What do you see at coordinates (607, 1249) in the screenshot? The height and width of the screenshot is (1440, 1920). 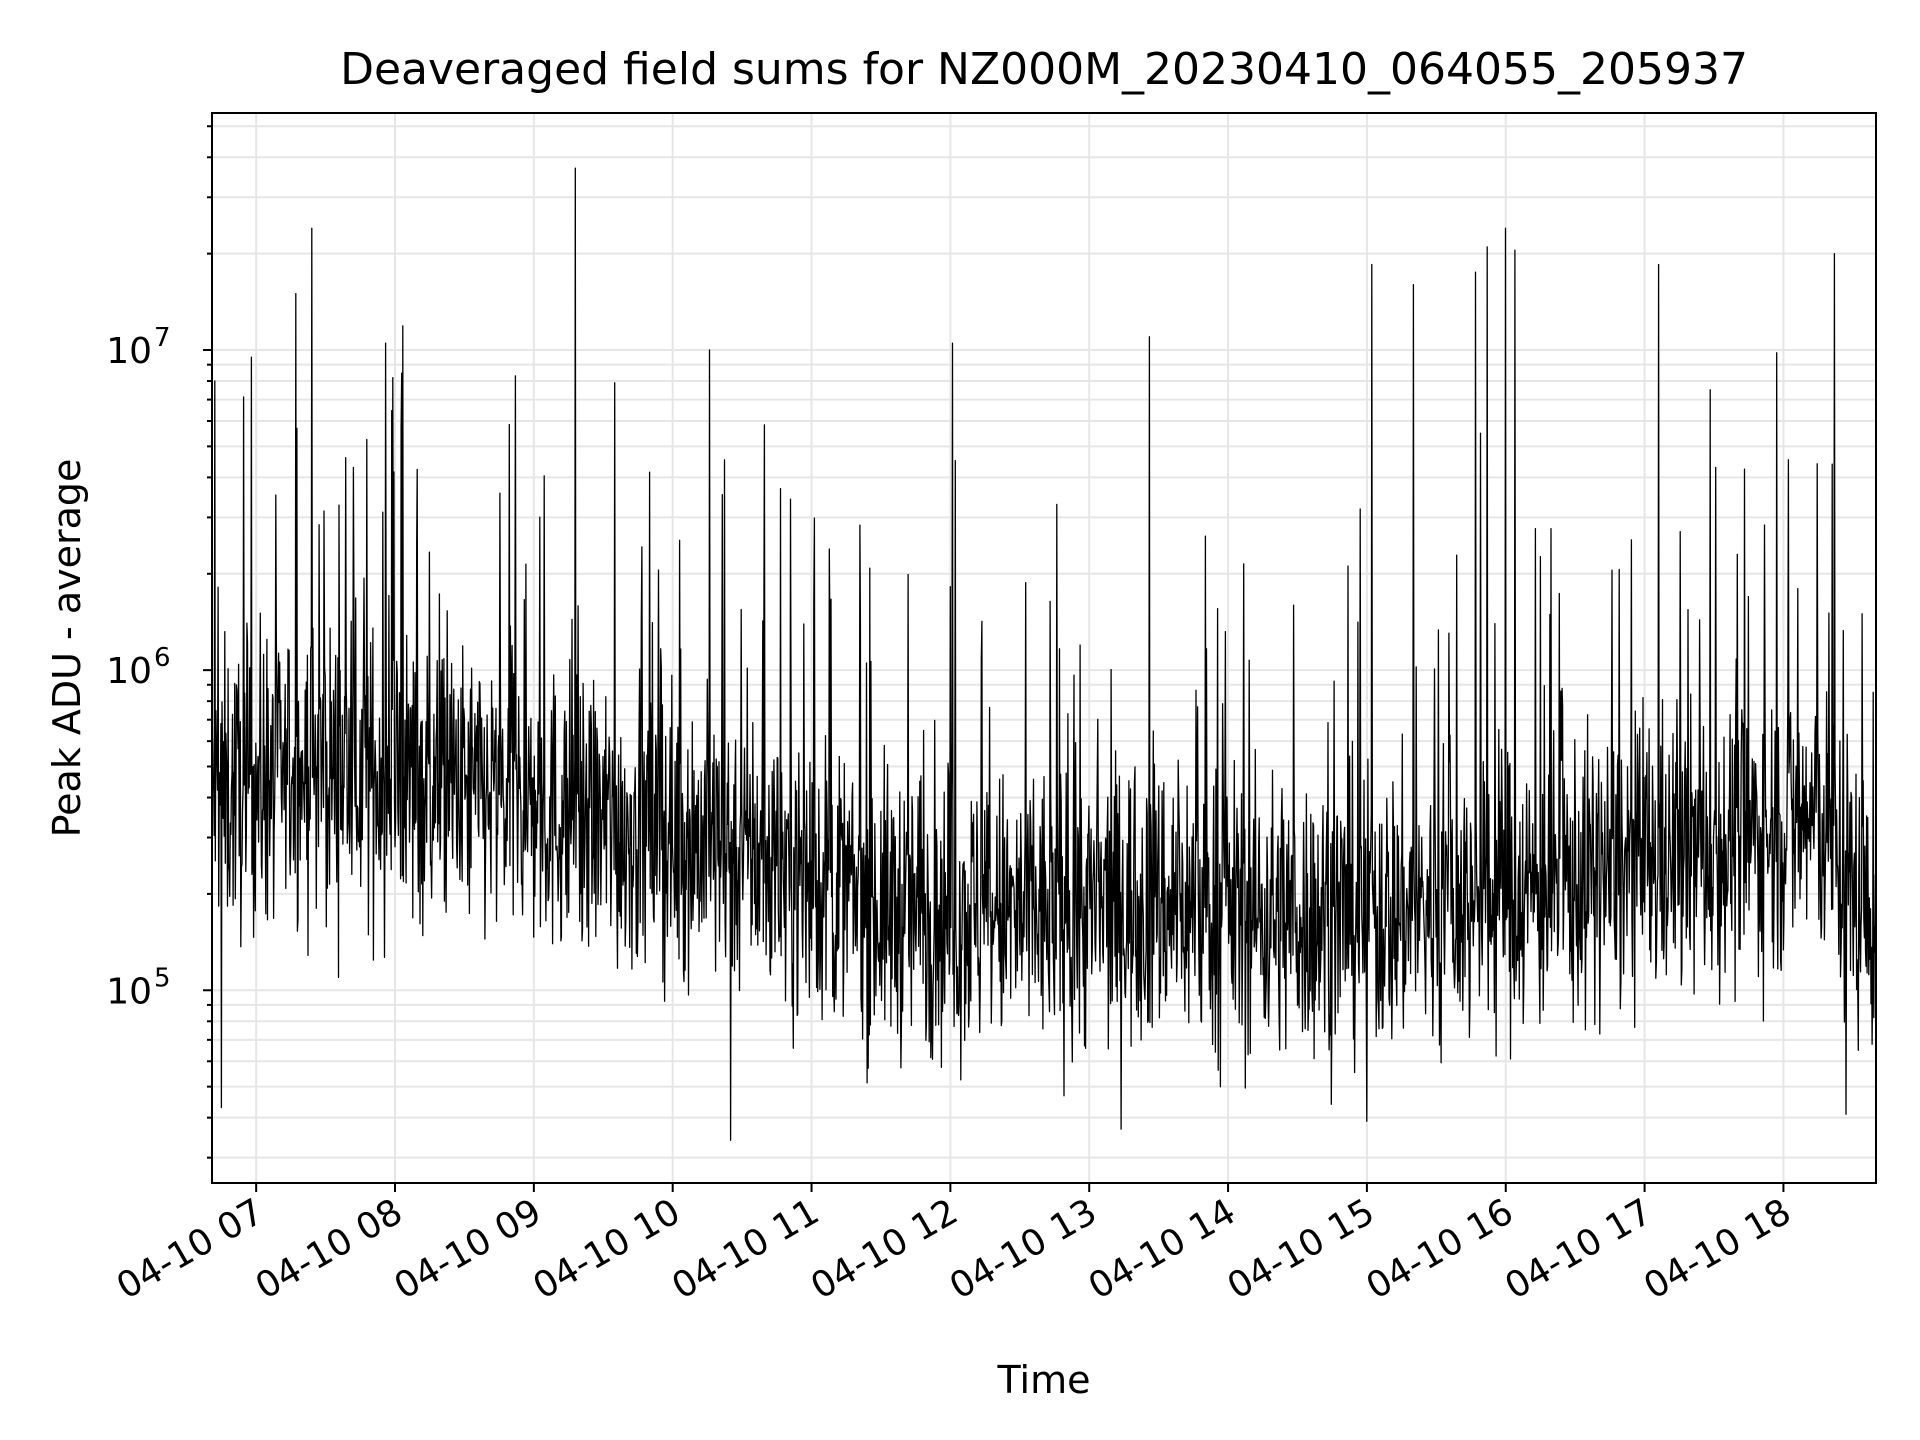 I see `x-tick-label: 04-10 10` at bounding box center [607, 1249].